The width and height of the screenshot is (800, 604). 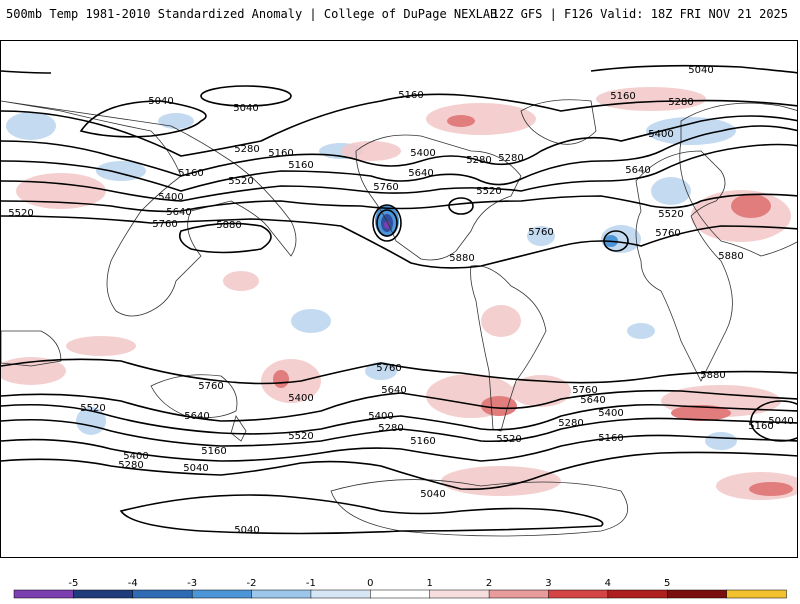 I want to click on colorbar-tick-label: -1, so click(x=311, y=583).